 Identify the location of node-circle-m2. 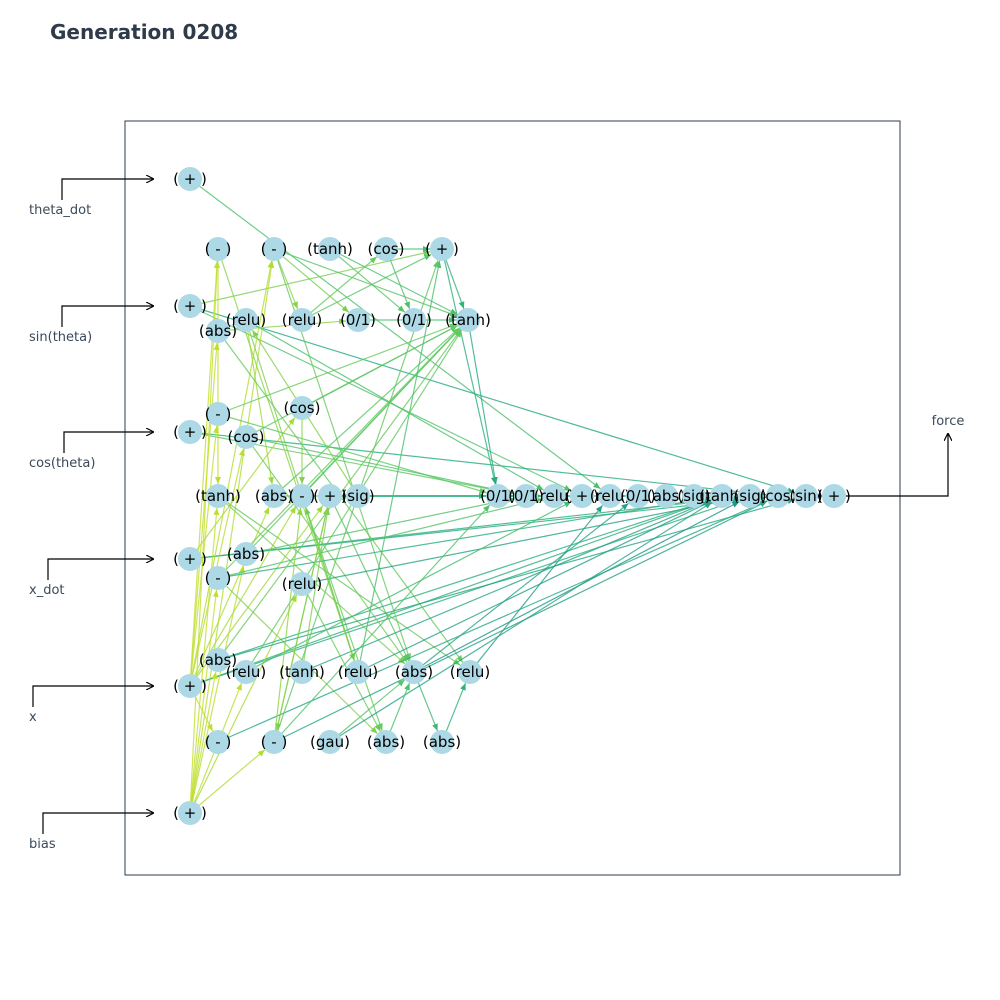
(274, 249).